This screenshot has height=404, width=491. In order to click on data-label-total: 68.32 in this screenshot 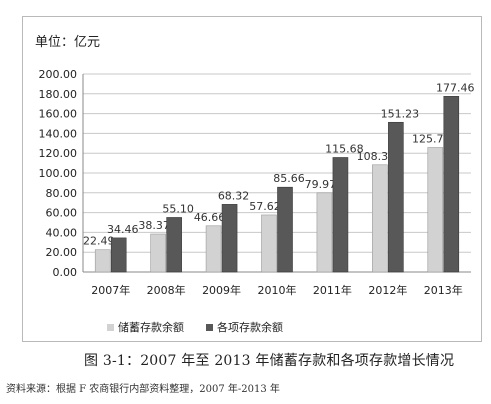, I will do `click(234, 195)`.